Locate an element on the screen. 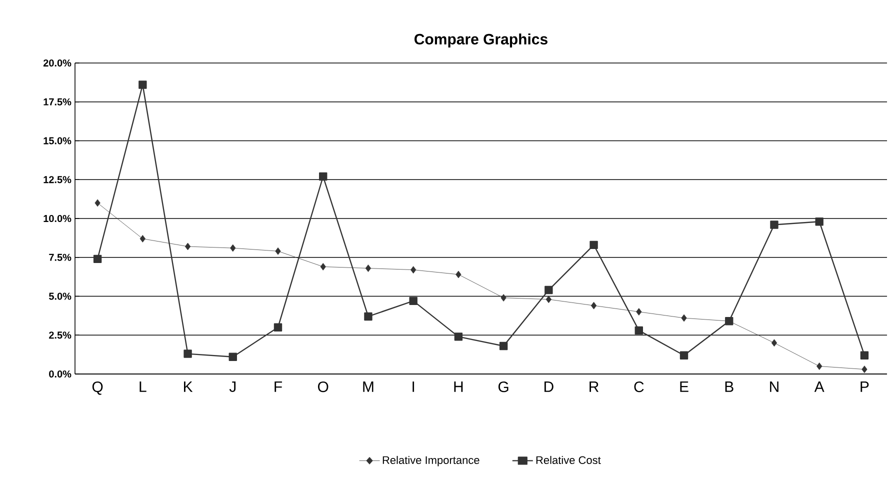  x-tick-label: J is located at coordinates (232, 387).